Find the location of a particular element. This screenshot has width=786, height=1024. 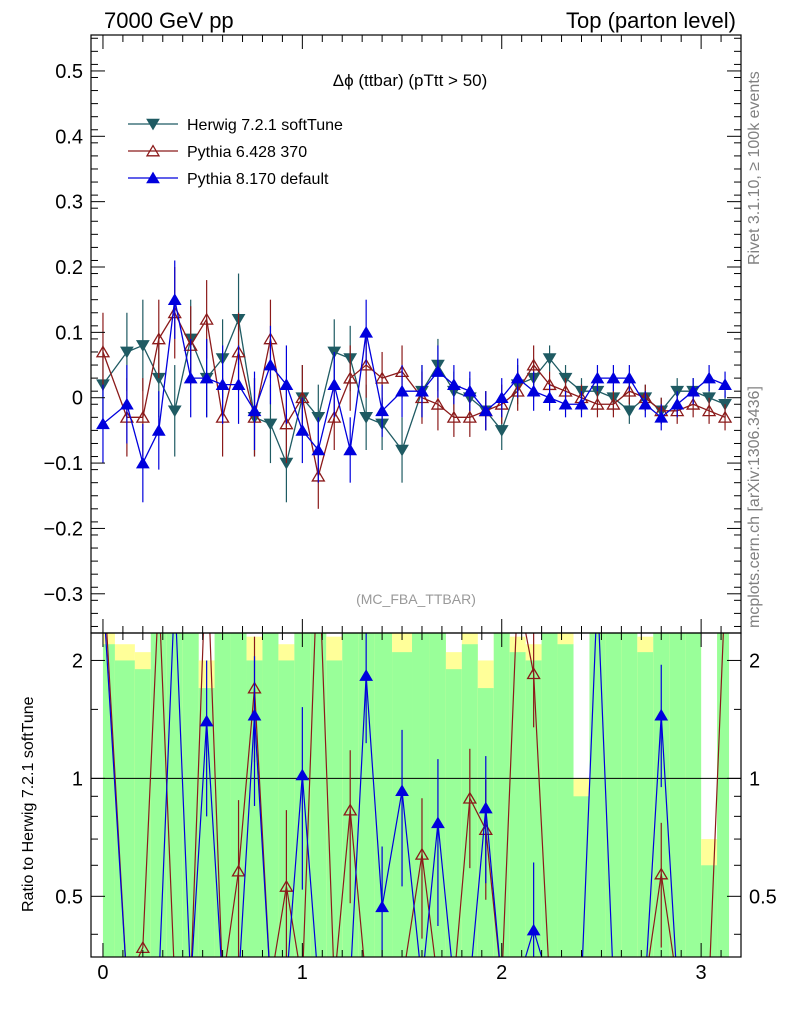

header-left: 7000 GeV pp is located at coordinates (169, 20).